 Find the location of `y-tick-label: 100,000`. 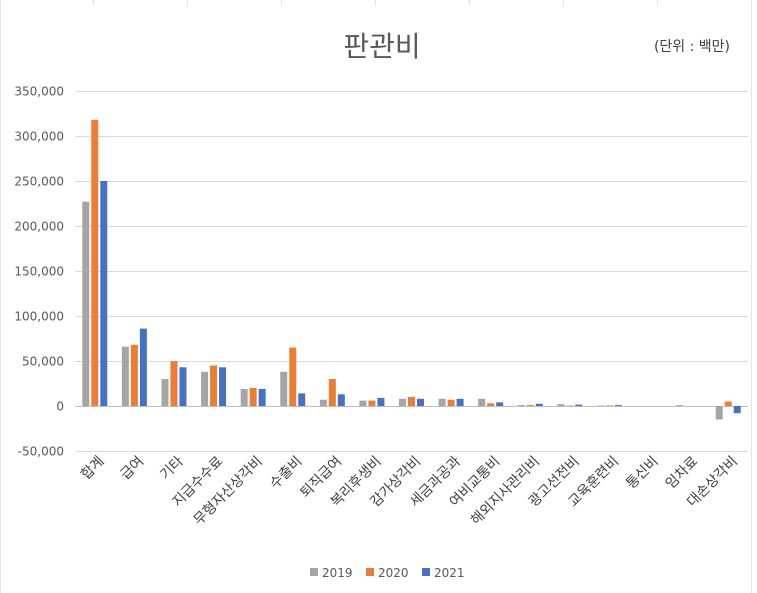

y-tick-label: 100,000 is located at coordinates (39, 317).